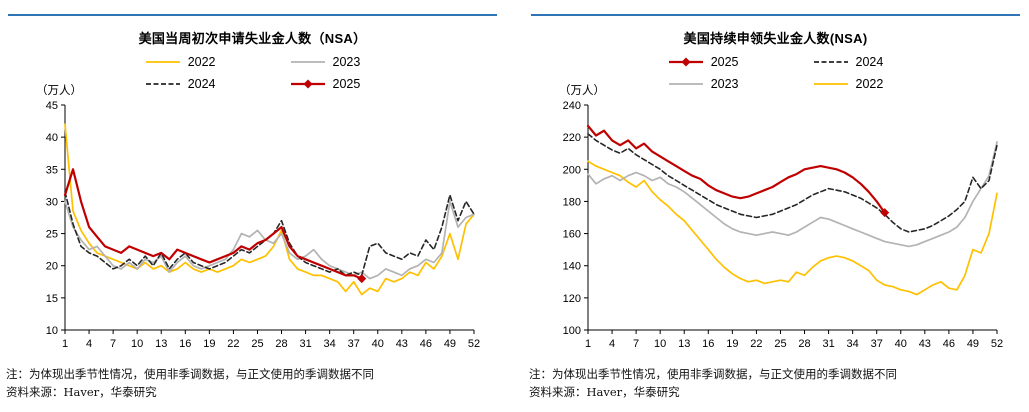 The width and height of the screenshot is (1029, 412). What do you see at coordinates (572, 170) in the screenshot?
I see `y-tick-label: 200` at bounding box center [572, 170].